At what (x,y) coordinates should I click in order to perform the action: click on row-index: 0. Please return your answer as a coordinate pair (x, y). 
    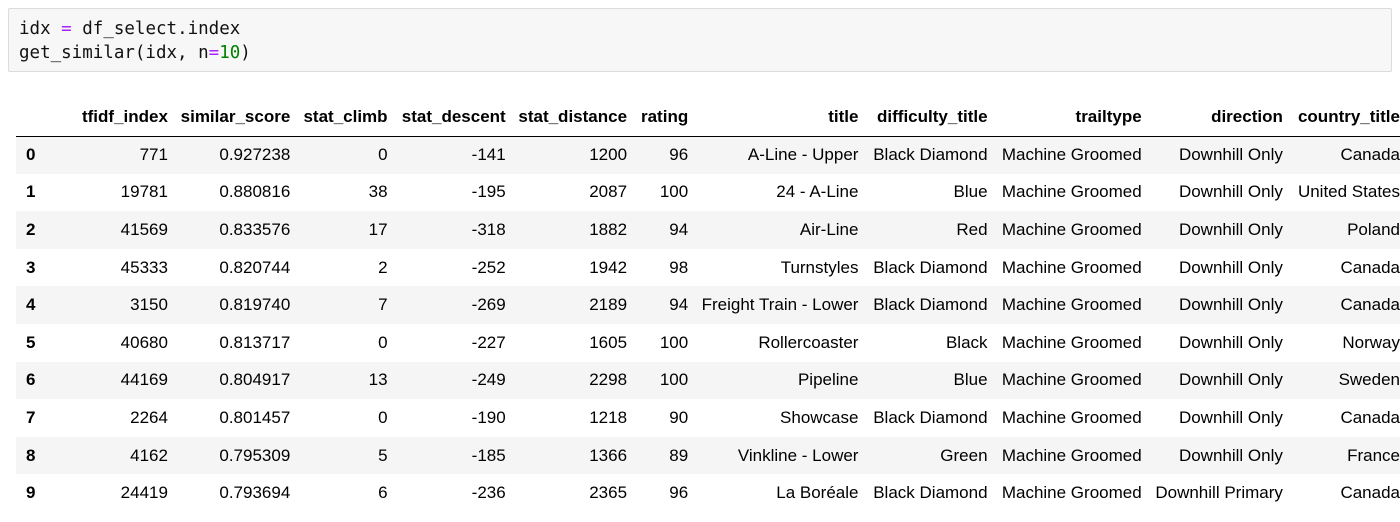
    Looking at the image, I should click on (31, 155).